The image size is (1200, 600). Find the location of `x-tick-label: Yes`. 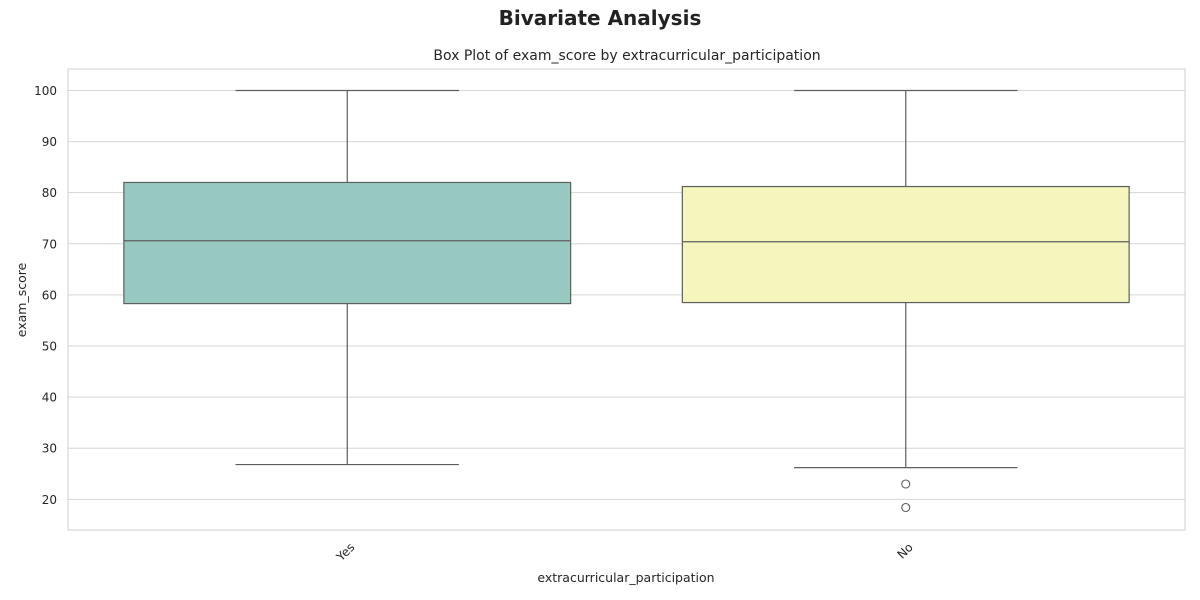

x-tick-label: Yes is located at coordinates (345, 552).